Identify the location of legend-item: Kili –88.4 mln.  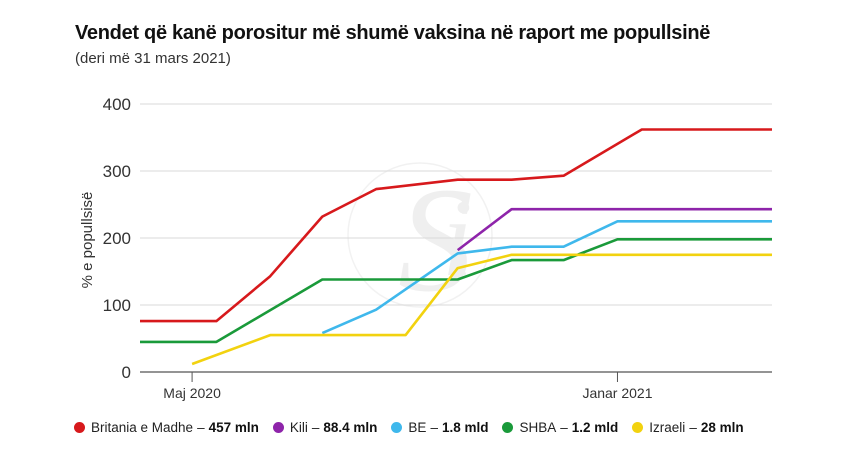
(325, 427).